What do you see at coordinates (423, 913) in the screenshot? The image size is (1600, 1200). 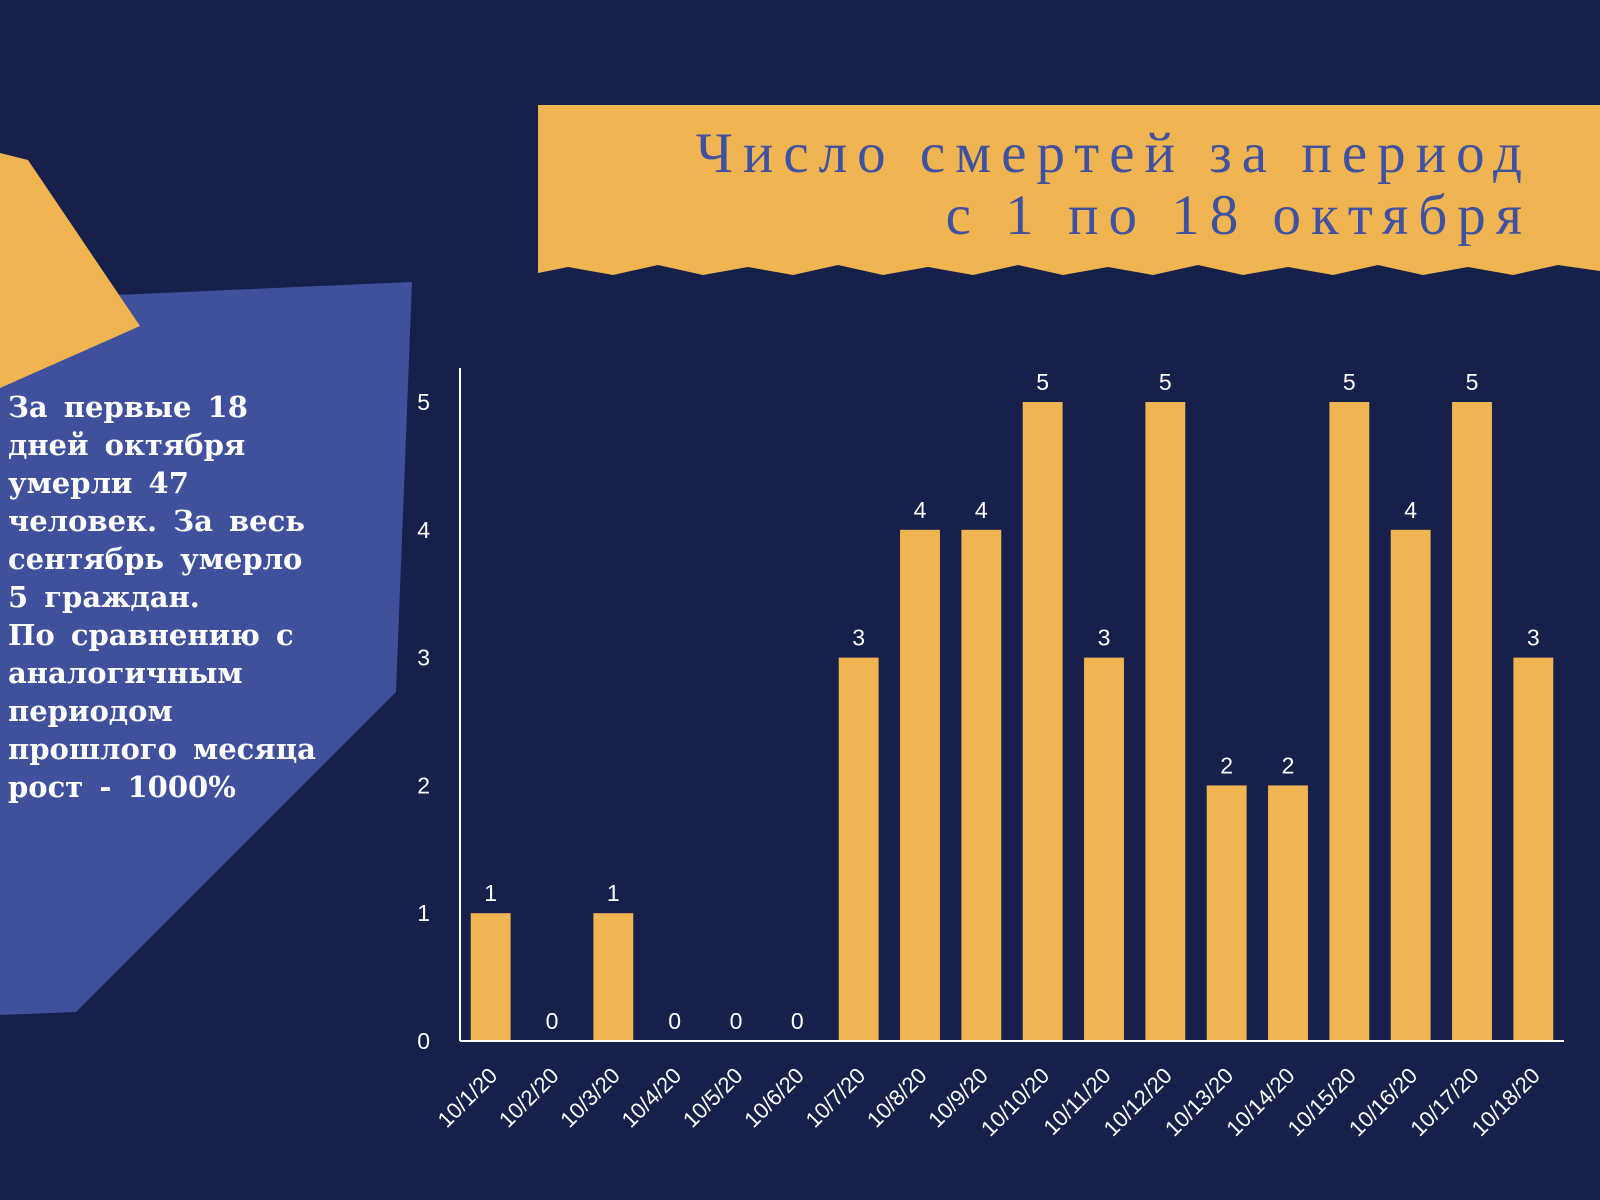 I see `y-tick-label: 1` at bounding box center [423, 913].